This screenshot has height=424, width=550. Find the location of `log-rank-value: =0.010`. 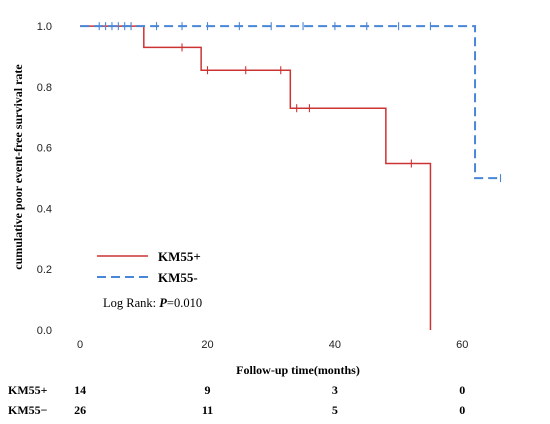

log-rank-value: =0.010 is located at coordinates (184, 303).